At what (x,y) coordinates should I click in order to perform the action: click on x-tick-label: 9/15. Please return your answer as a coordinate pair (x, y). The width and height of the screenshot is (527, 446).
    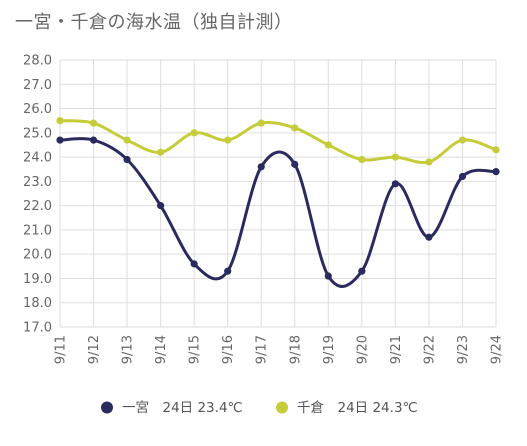
    Looking at the image, I should click on (195, 349).